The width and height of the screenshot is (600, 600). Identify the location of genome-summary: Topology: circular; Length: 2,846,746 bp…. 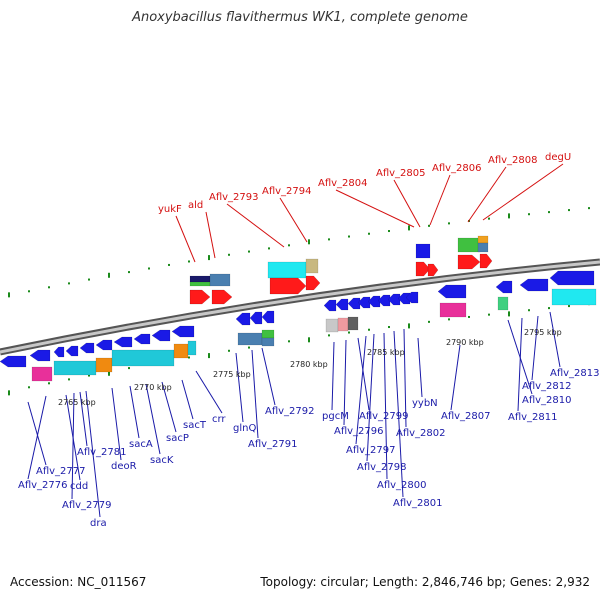
(425, 582).